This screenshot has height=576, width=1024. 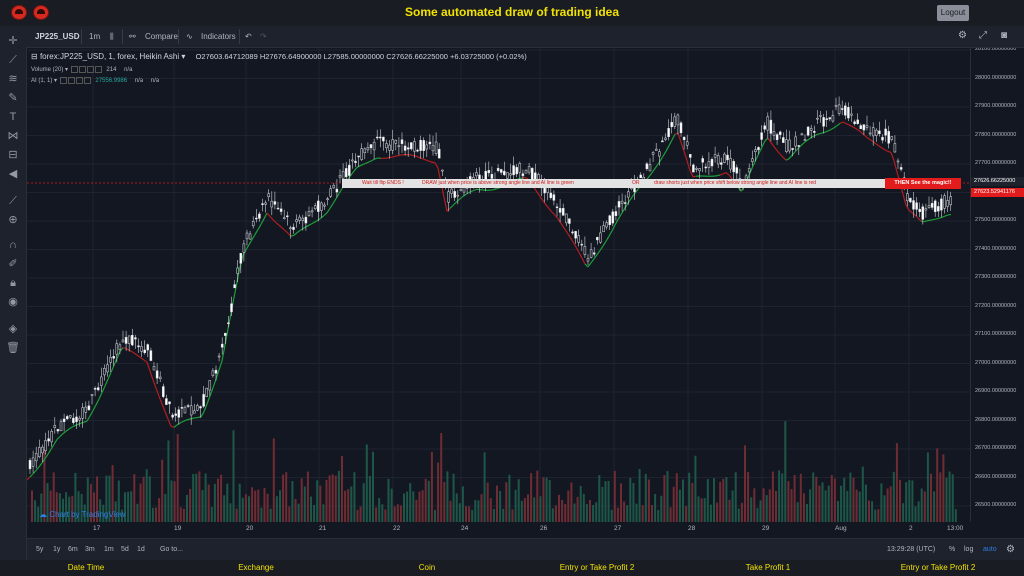 I want to click on date-tick-label: 19, so click(x=178, y=528).